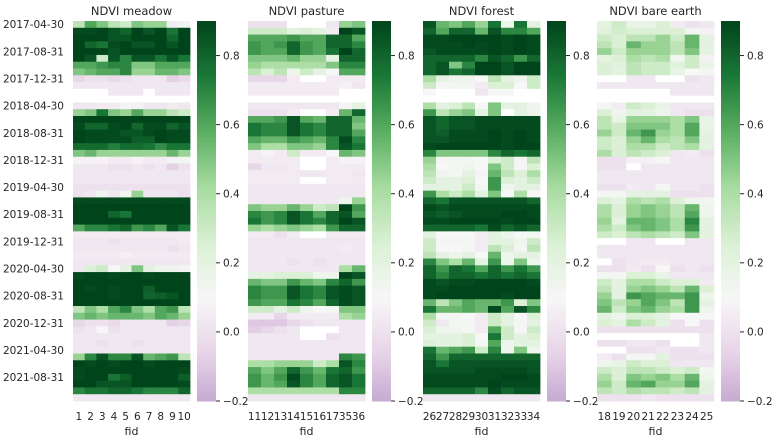  What do you see at coordinates (581, 264) in the screenshot?
I see `colorbar-tick-label: 0.2` at bounding box center [581, 264].